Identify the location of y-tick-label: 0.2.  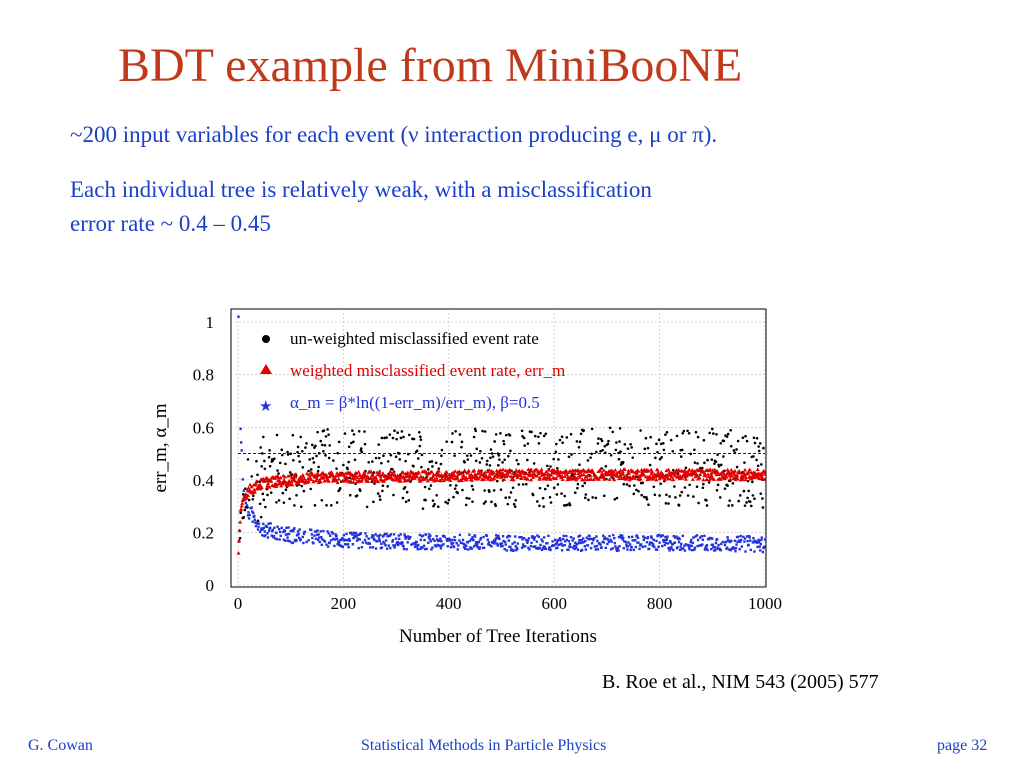
(203, 532).